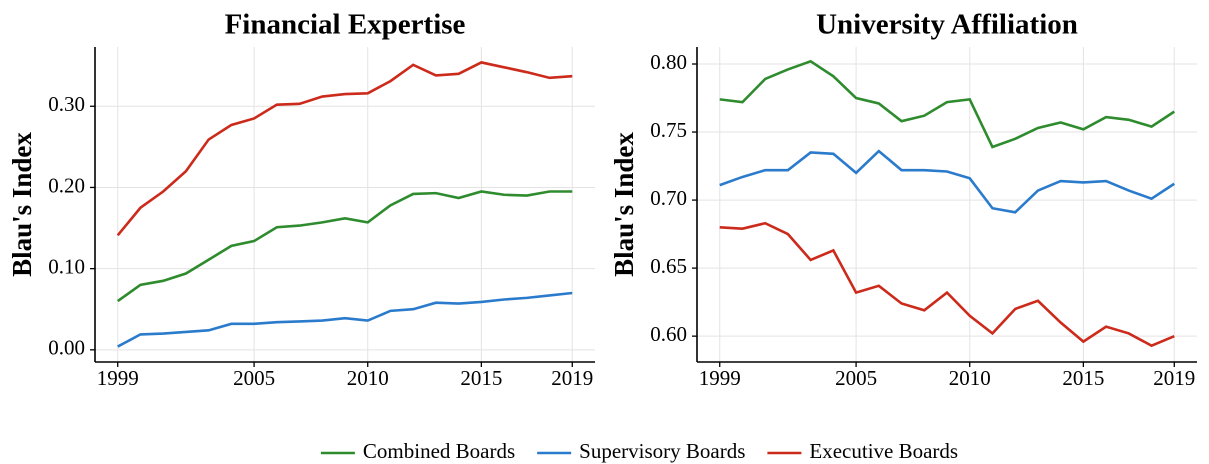 This screenshot has height=464, width=1209. I want to click on chart-title: University Affiliation, so click(947, 25).